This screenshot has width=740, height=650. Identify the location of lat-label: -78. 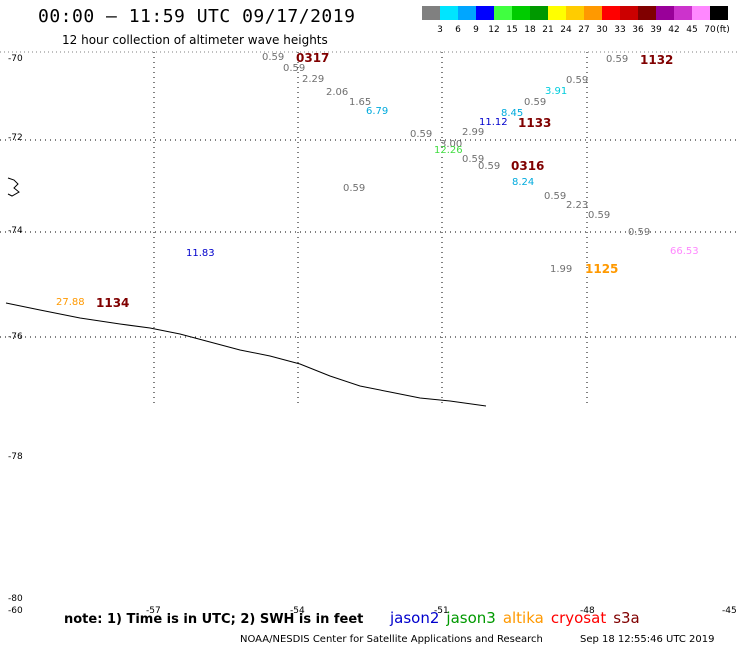
(15, 457).